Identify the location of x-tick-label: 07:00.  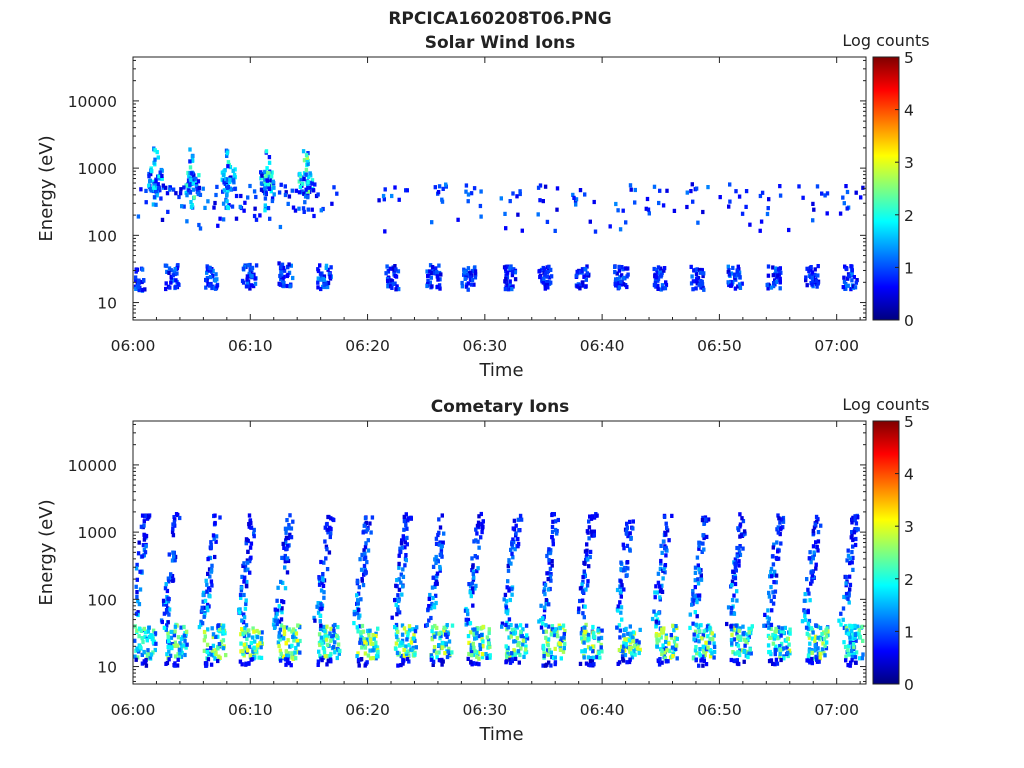
(836, 346).